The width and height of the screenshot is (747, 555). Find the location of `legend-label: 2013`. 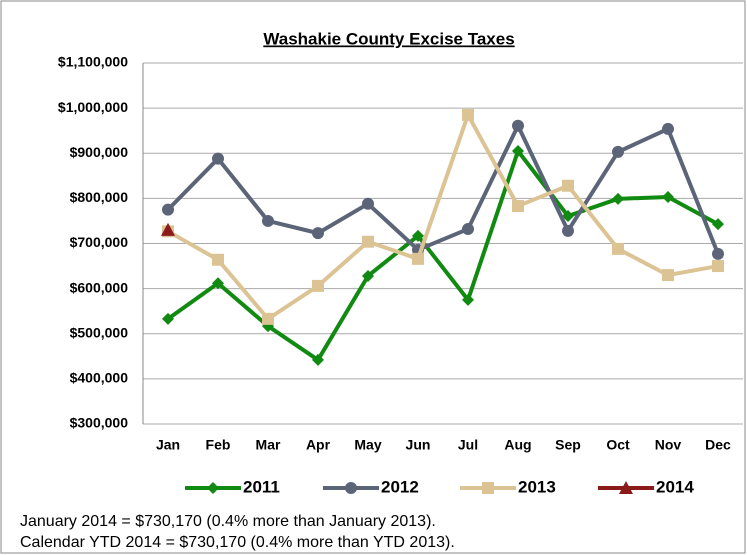

legend-label: 2013 is located at coordinates (537, 486).